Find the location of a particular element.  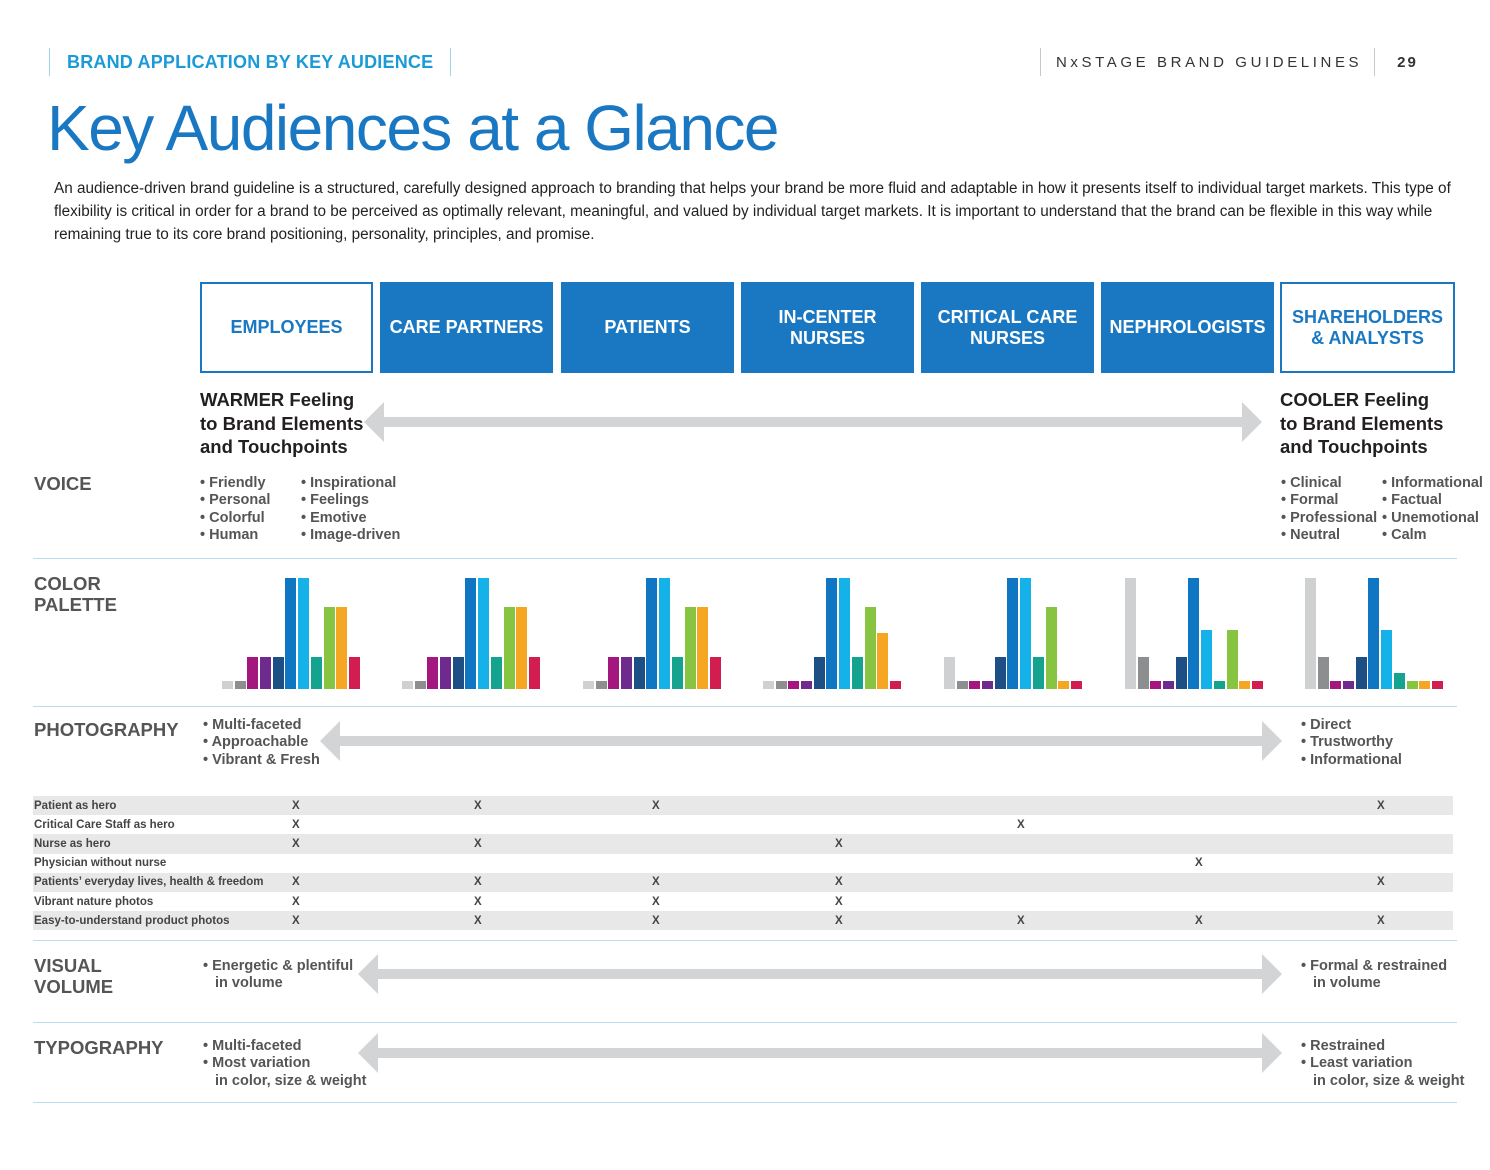

typography-warm-line-2: Most variation is located at coordinates (261, 1063).